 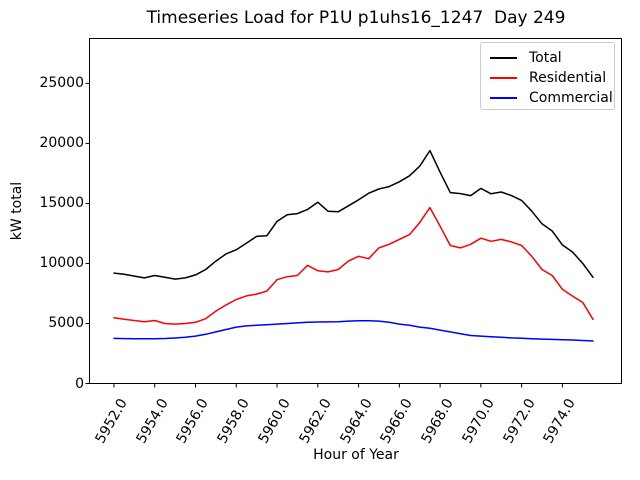 I want to click on commercial-line-swatch, so click(x=503, y=98).